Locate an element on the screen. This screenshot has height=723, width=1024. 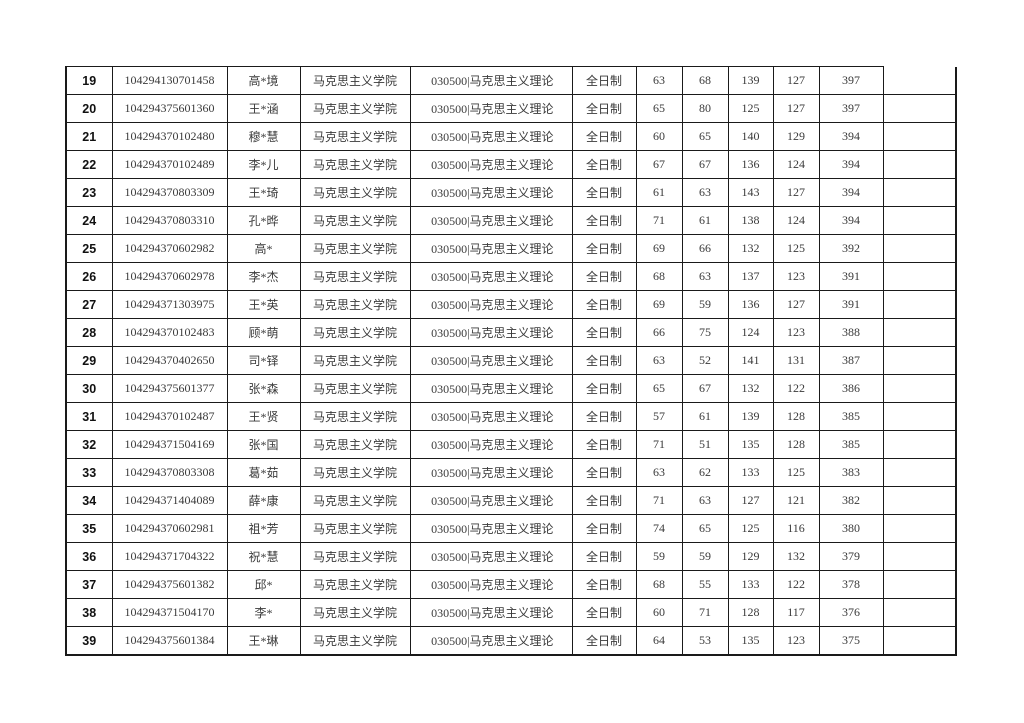
candidate-name-cell: 高* is located at coordinates (263, 248).